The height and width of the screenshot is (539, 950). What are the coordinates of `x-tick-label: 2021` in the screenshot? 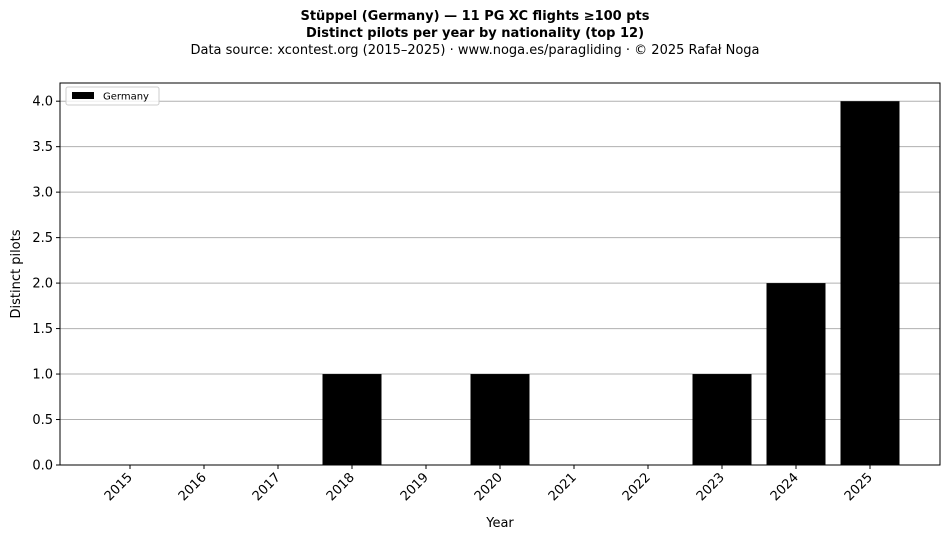 It's located at (563, 487).